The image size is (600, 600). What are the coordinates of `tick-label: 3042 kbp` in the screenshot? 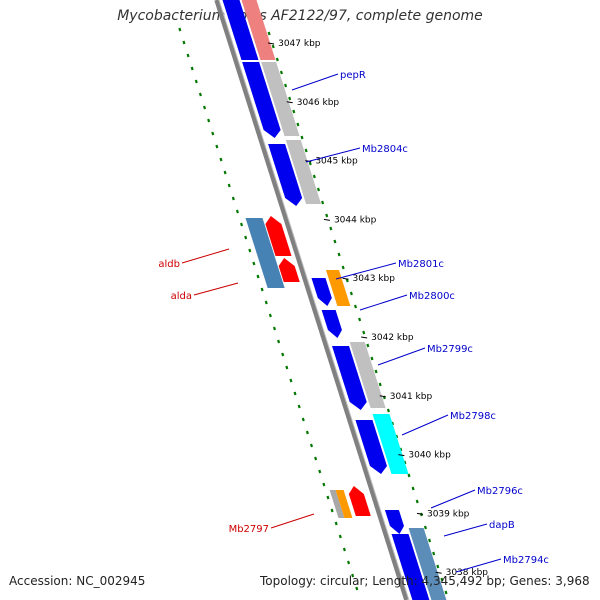 It's located at (392, 338).